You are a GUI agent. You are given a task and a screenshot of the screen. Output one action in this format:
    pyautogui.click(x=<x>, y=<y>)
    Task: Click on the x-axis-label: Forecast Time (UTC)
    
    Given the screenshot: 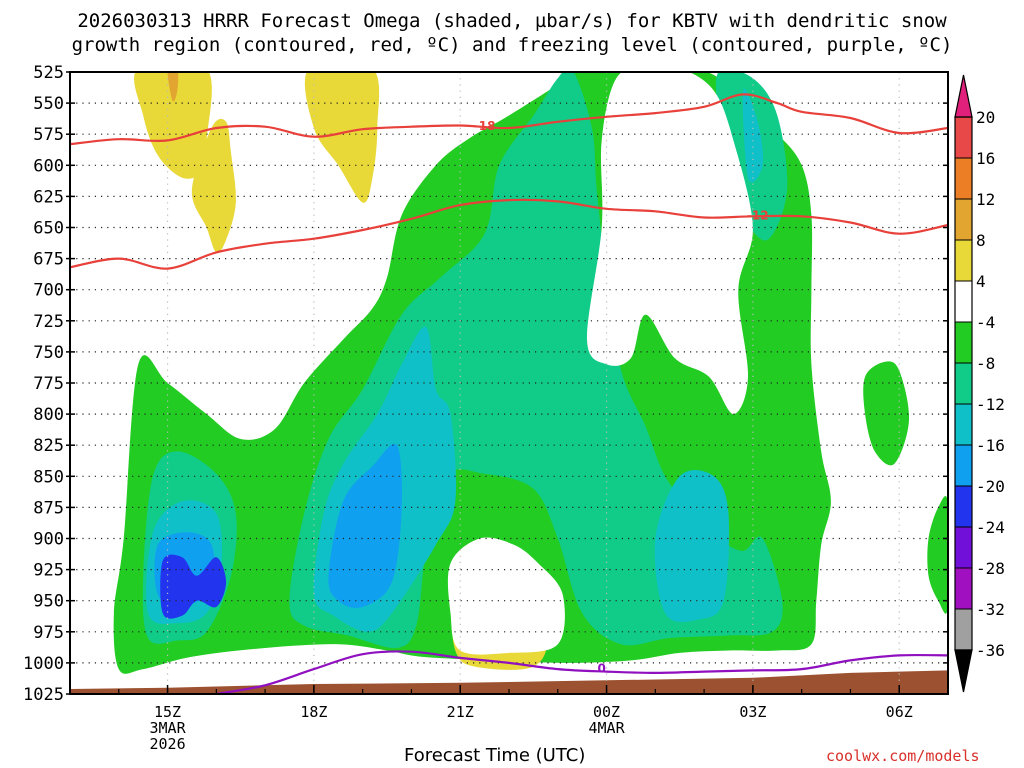 What is the action you would take?
    pyautogui.click(x=495, y=755)
    